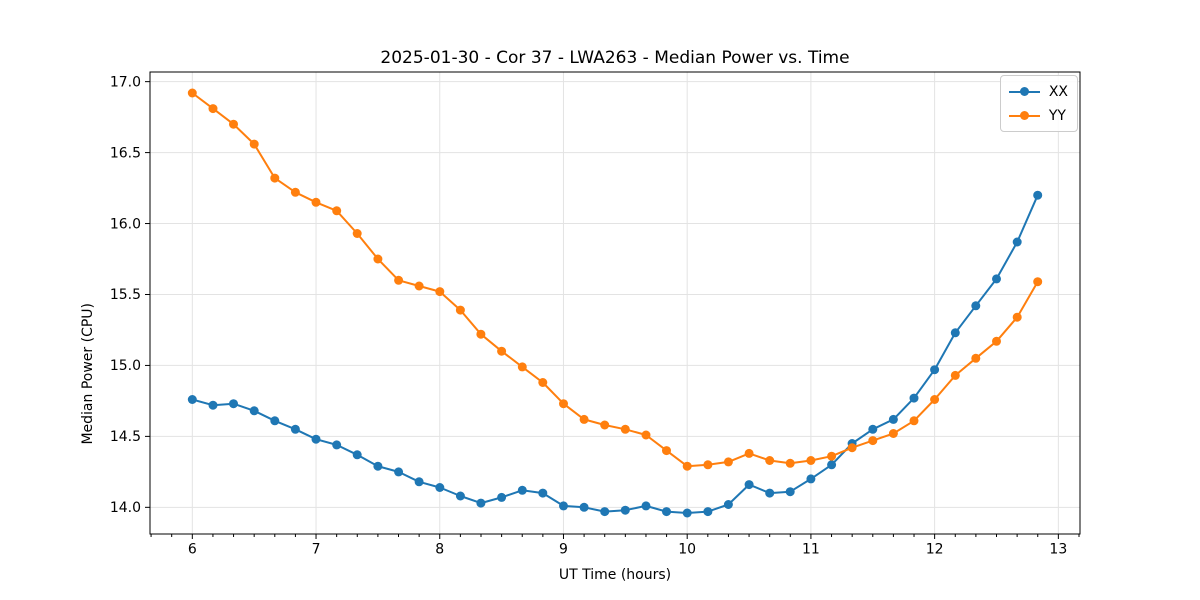 The image size is (1200, 600). What do you see at coordinates (125, 508) in the screenshot?
I see `svg-text: 14.0` at bounding box center [125, 508].